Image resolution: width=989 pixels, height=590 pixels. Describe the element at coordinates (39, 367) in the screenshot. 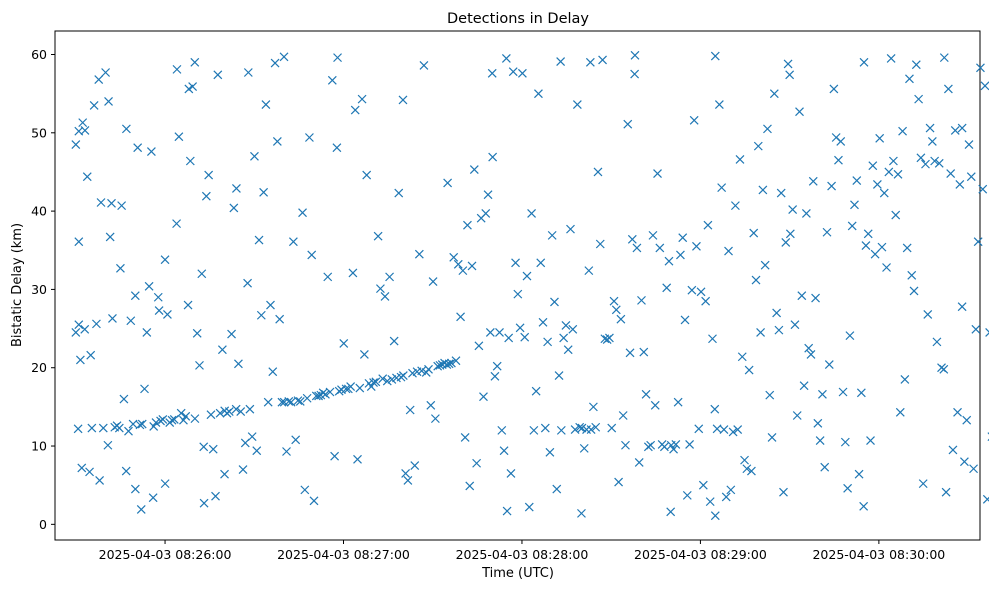

I see `y-tick-label: 20` at that location.